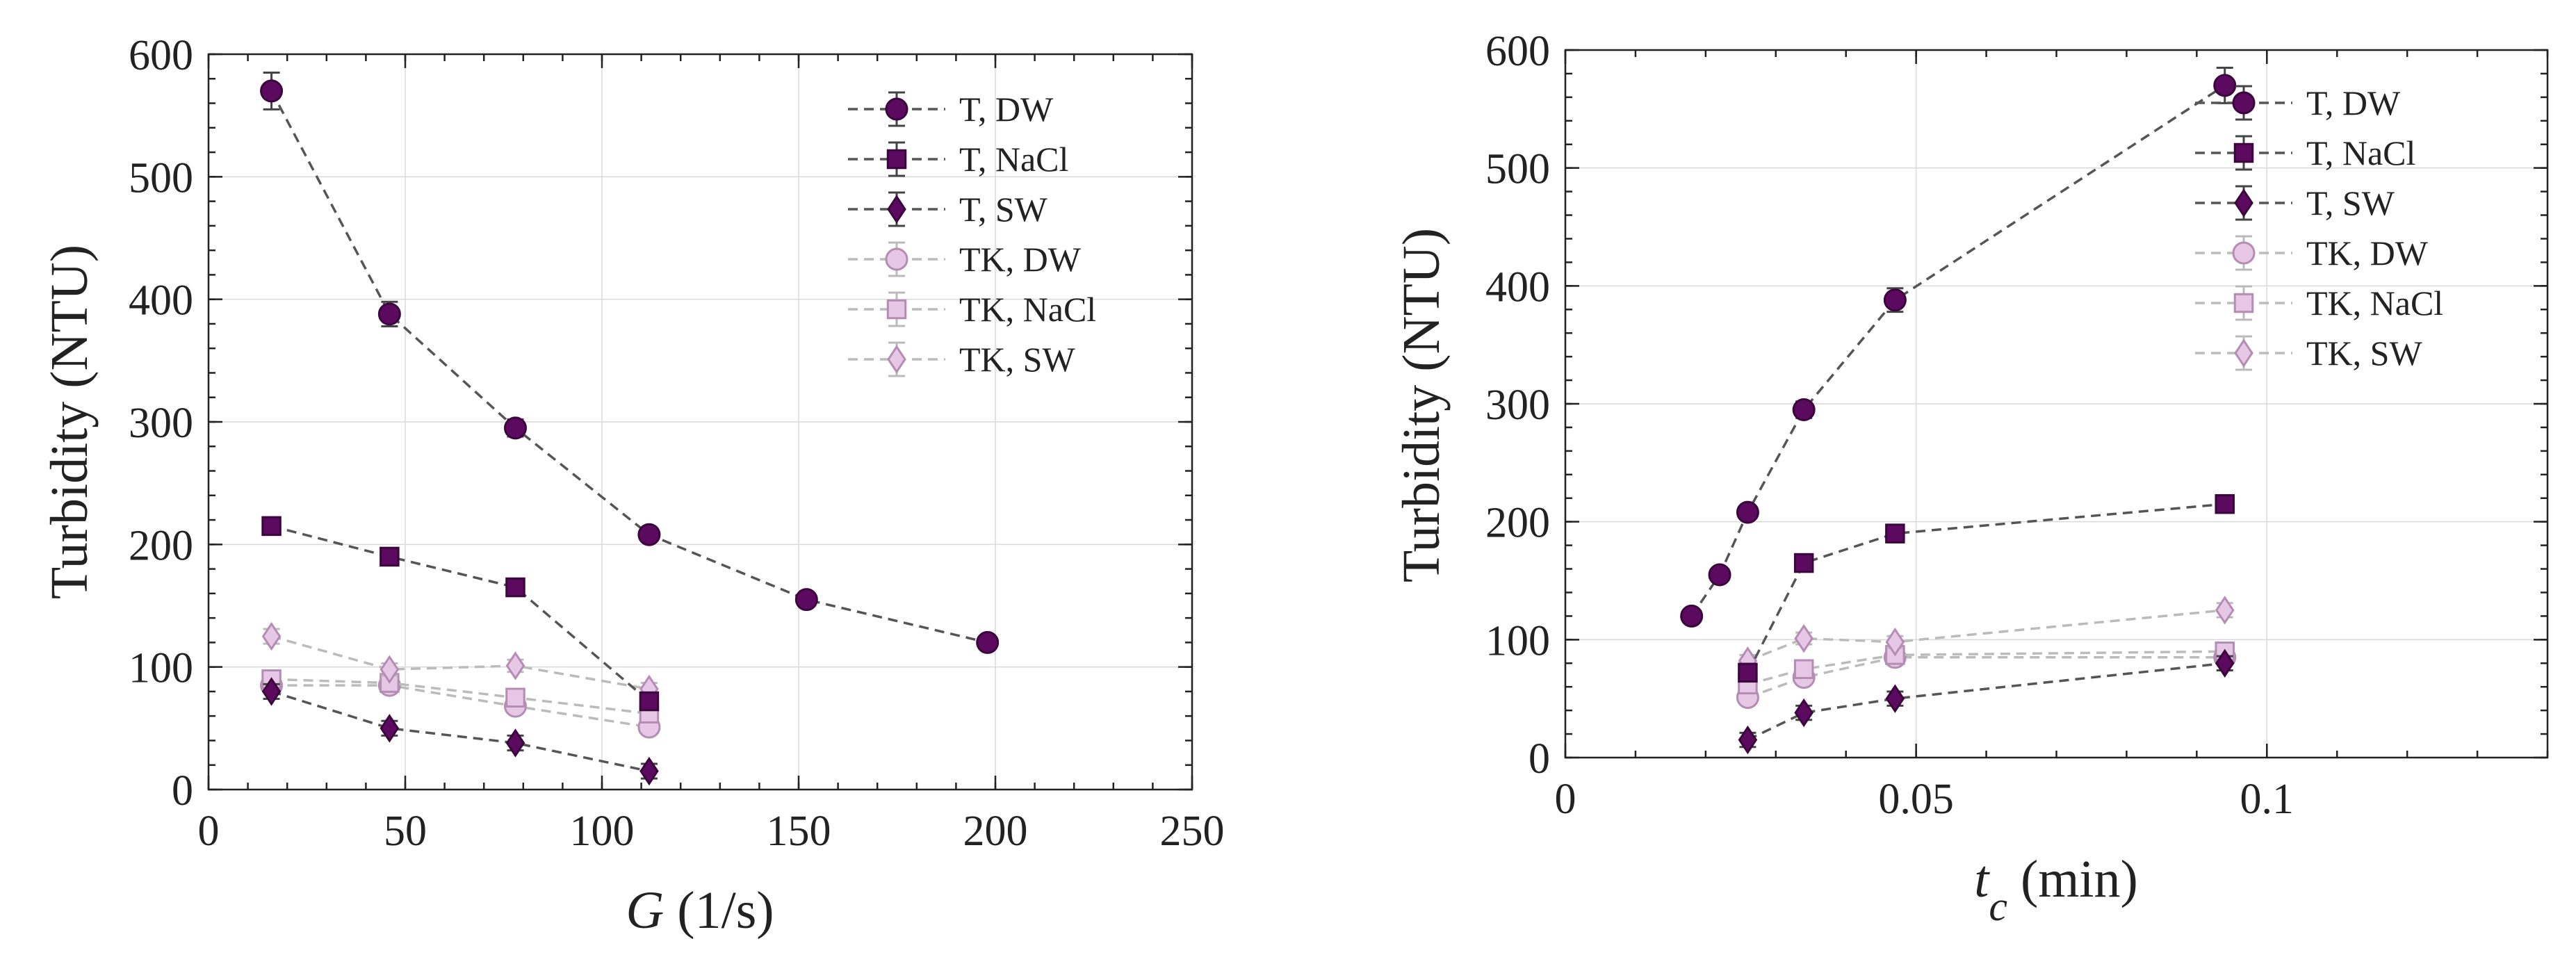  Describe the element at coordinates (161, 668) in the screenshot. I see `y-tick-label: 100` at that location.